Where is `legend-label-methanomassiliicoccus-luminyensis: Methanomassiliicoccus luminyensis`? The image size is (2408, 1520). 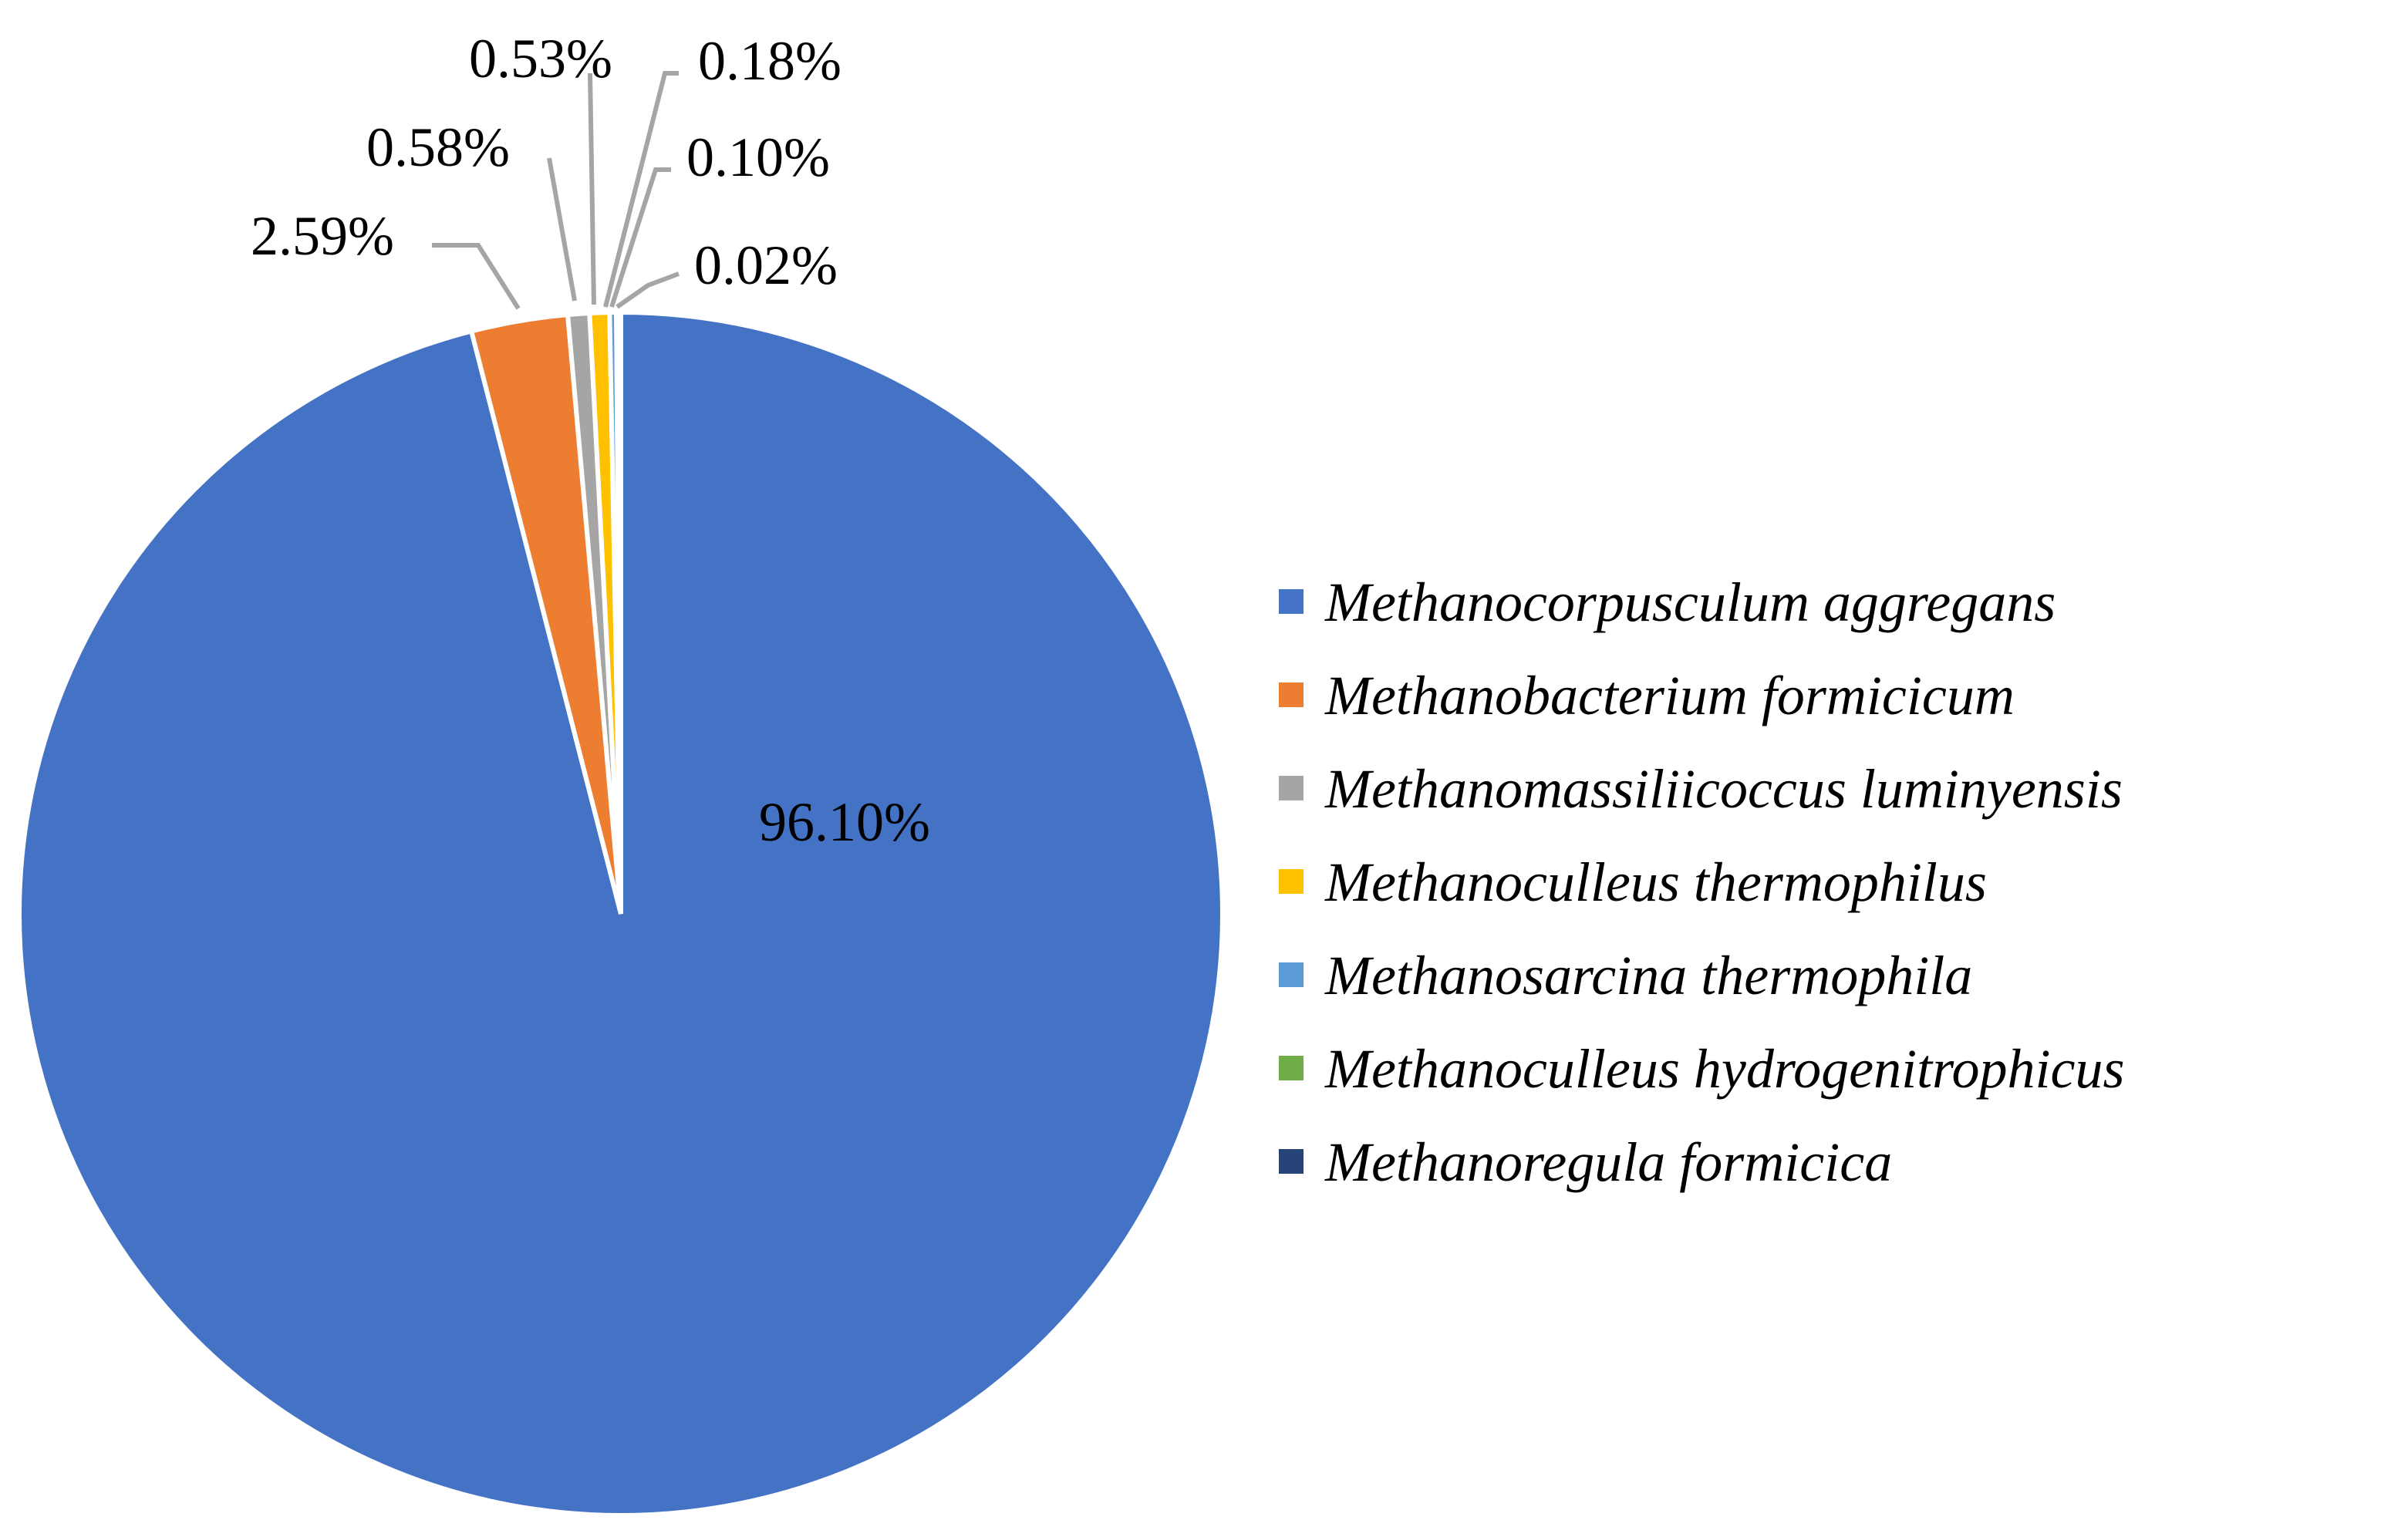
legend-label-methanomassiliicoccus-luminyensis: Methanomassiliicoccus luminyensis is located at coordinates (1724, 789).